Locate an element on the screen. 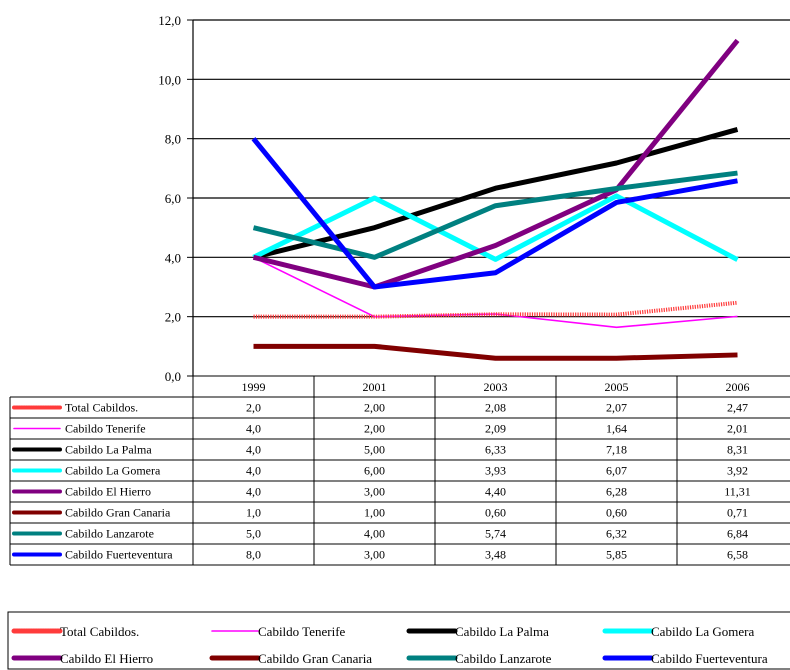 This screenshot has height=670, width=790. table-cell-value: 2,0 is located at coordinates (253, 408).